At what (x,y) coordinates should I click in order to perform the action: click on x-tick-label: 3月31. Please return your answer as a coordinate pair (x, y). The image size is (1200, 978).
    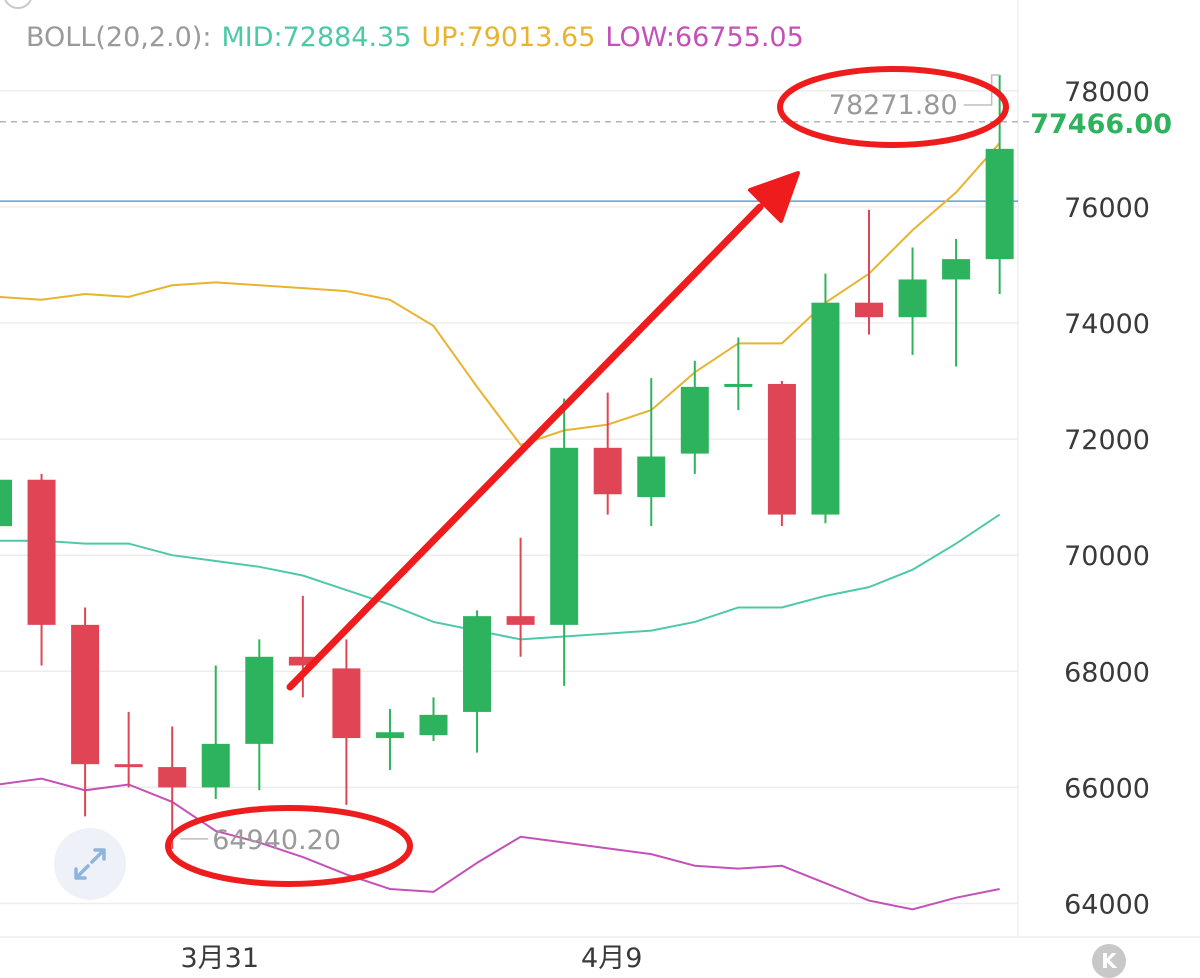
    Looking at the image, I should click on (219, 958).